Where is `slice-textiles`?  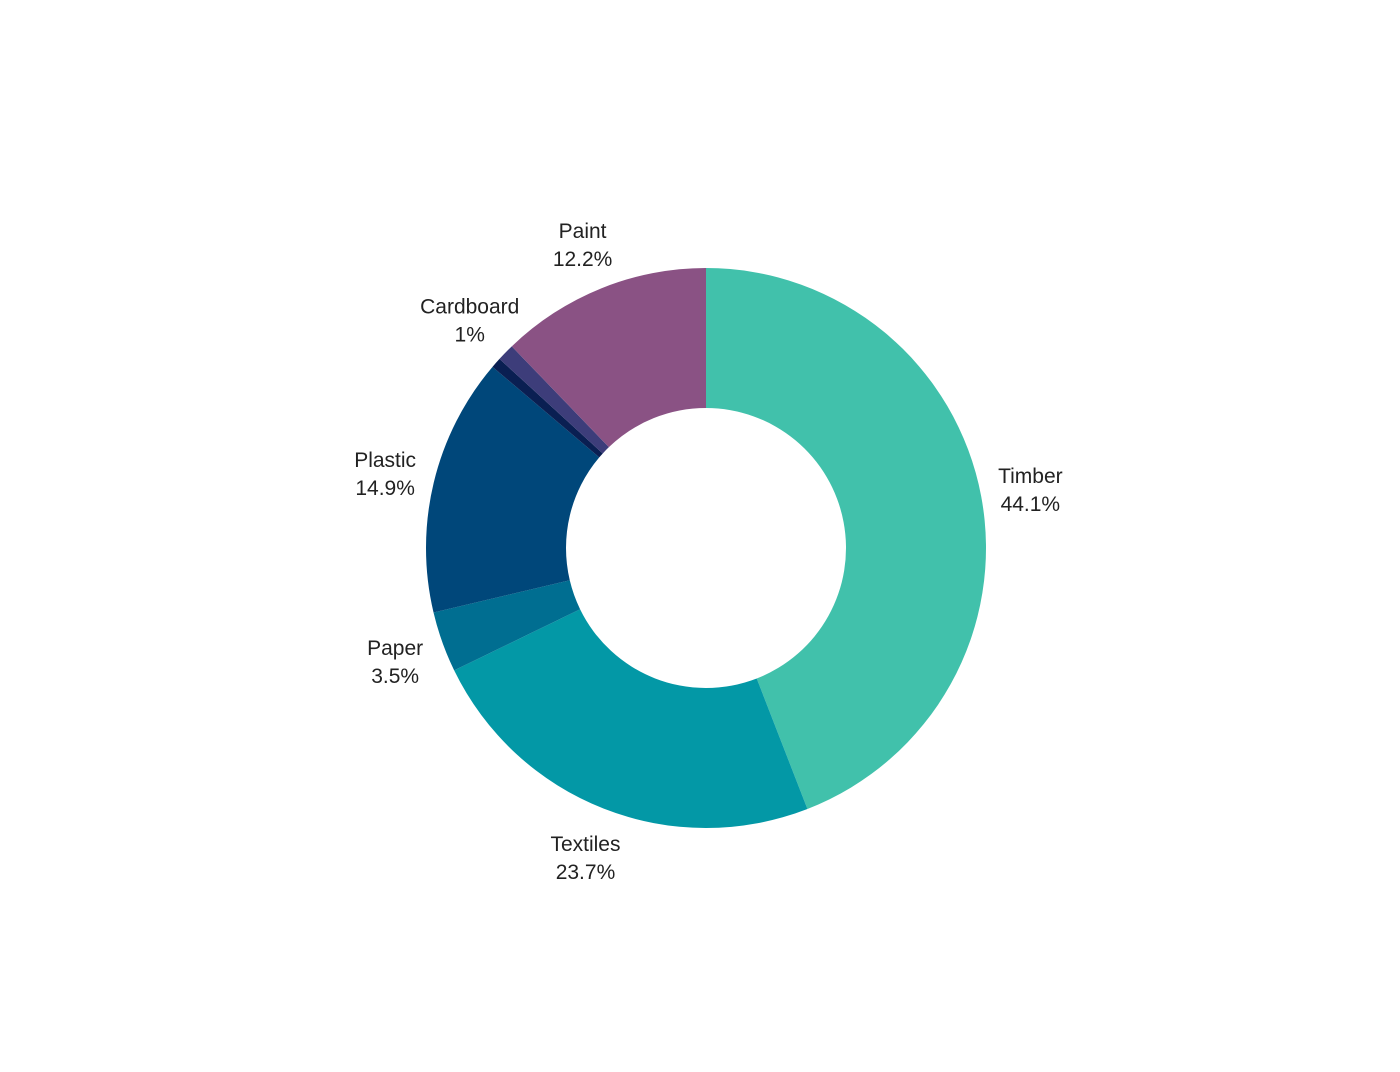
slice-textiles is located at coordinates (631, 719).